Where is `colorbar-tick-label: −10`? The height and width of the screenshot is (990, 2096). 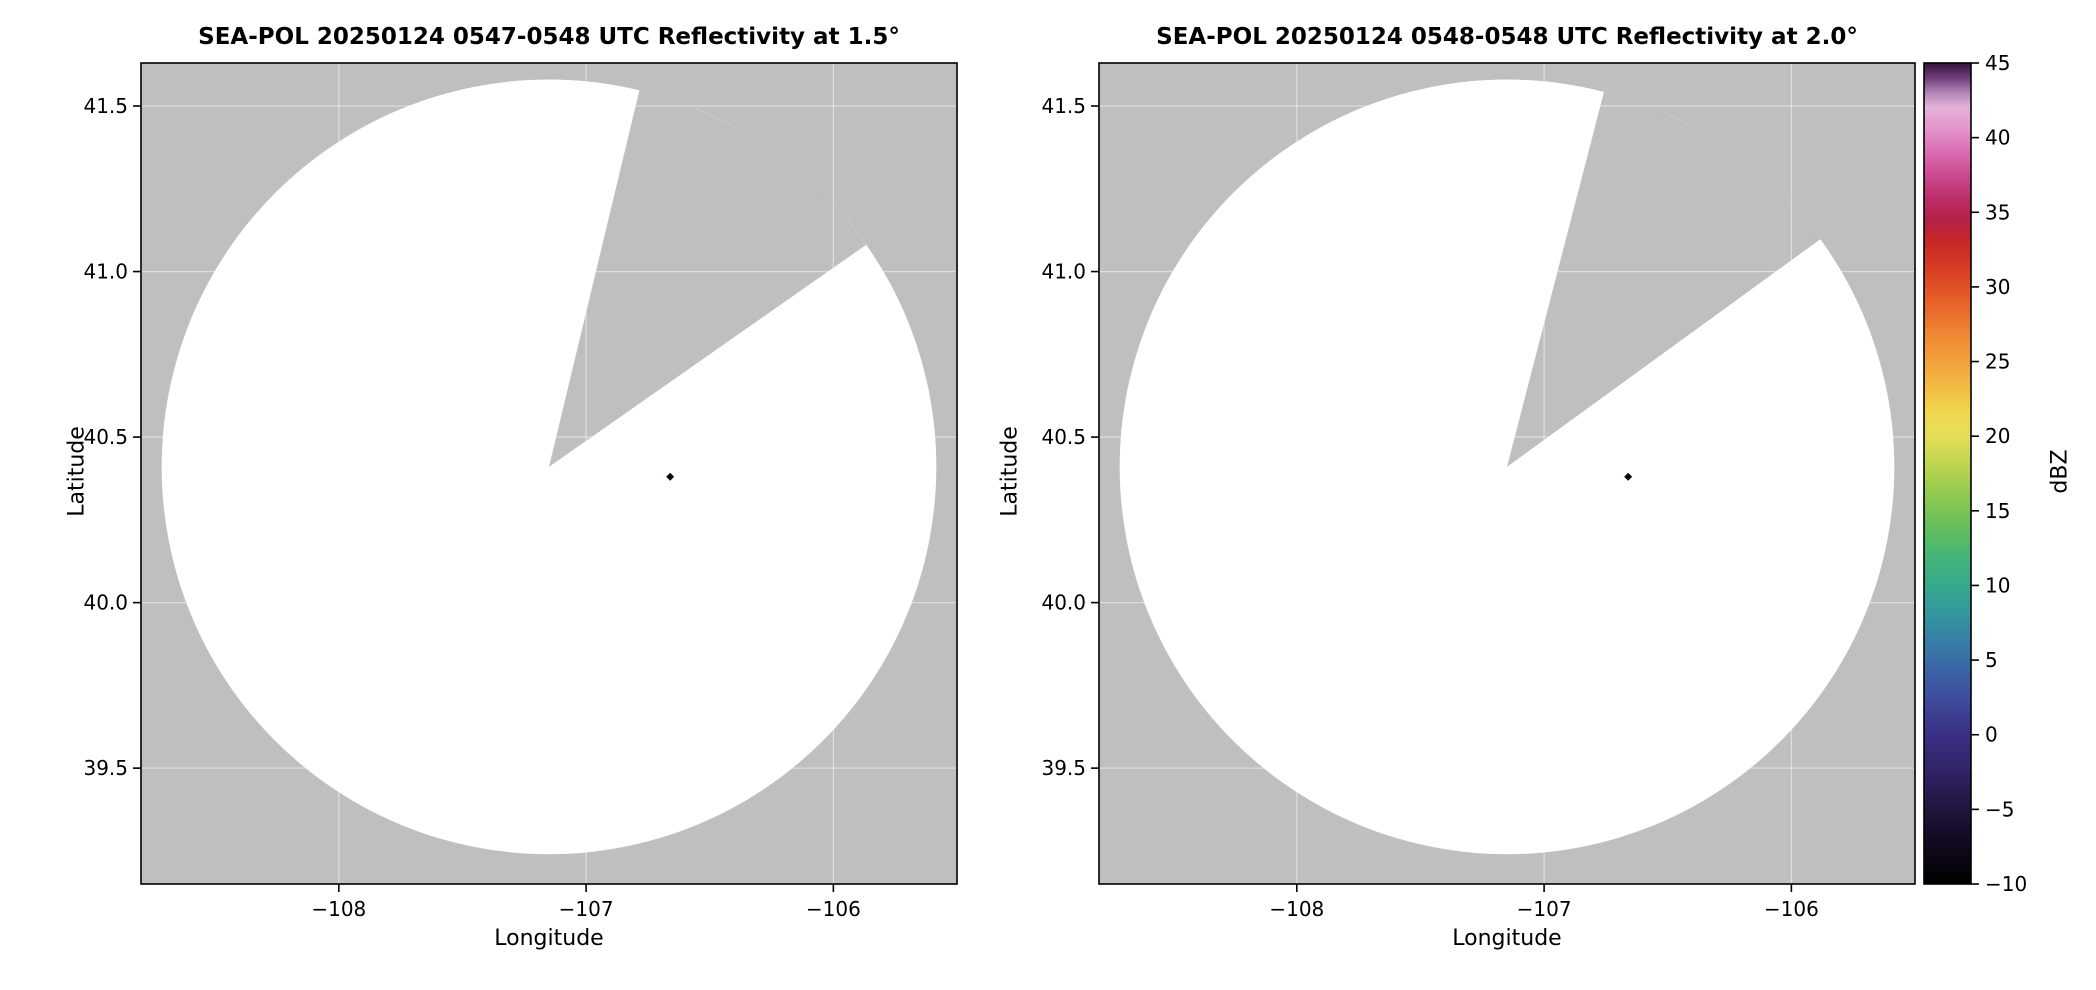
colorbar-tick-label: −10 is located at coordinates (2006, 884).